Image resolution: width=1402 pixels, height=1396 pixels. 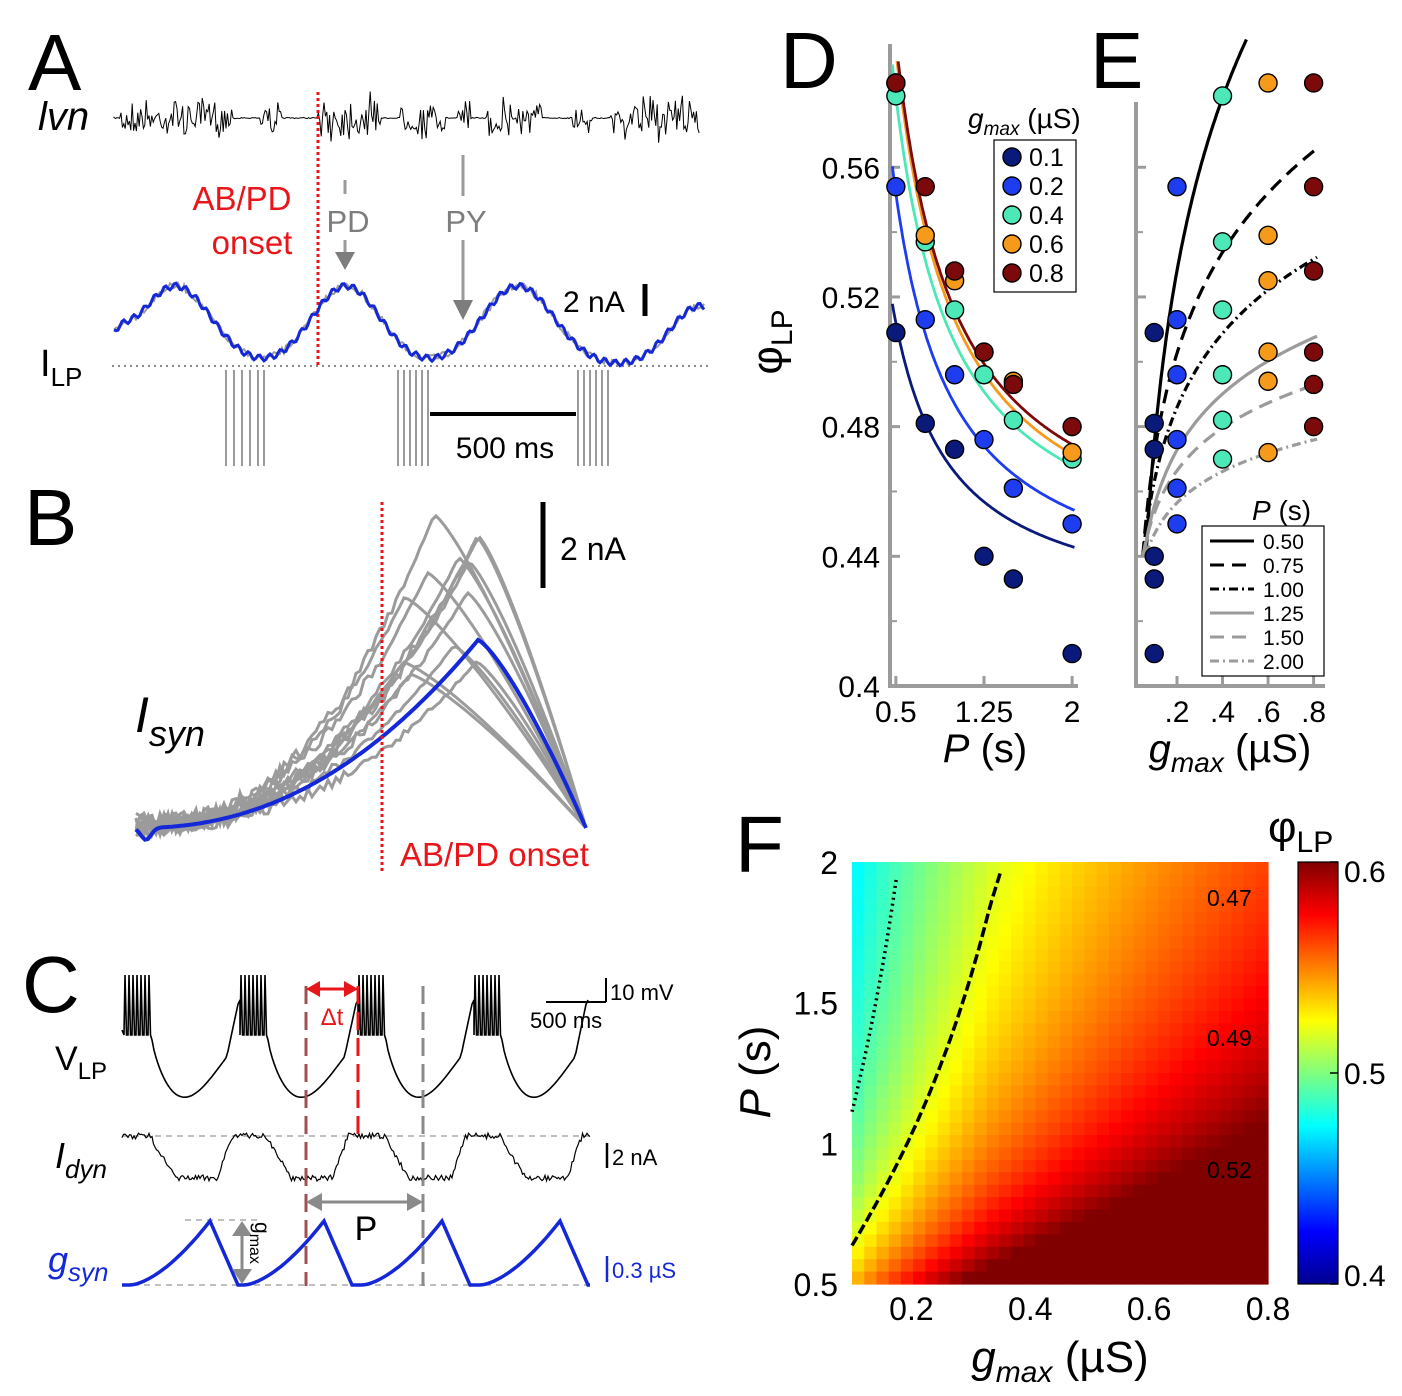 What do you see at coordinates (1072, 712) in the screenshot?
I see `d-xtick-label: 2` at bounding box center [1072, 712].